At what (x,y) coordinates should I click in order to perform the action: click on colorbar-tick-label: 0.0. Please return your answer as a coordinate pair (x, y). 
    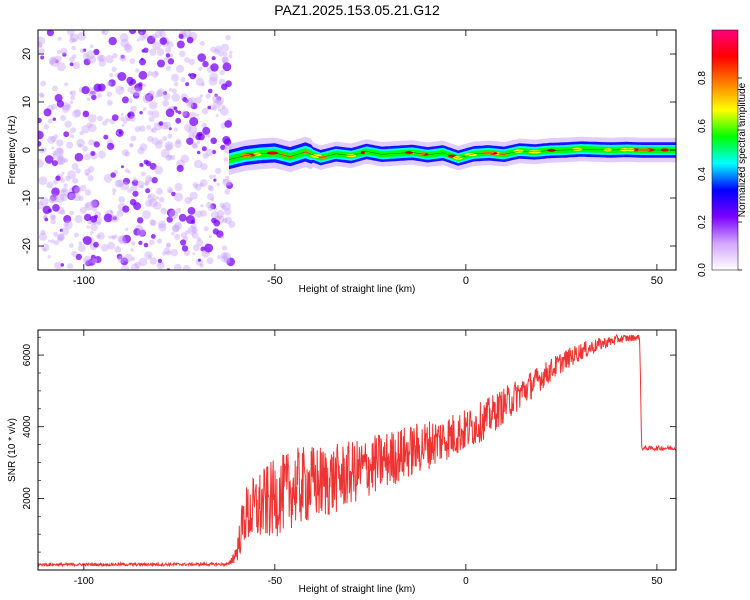
    Looking at the image, I should click on (702, 270).